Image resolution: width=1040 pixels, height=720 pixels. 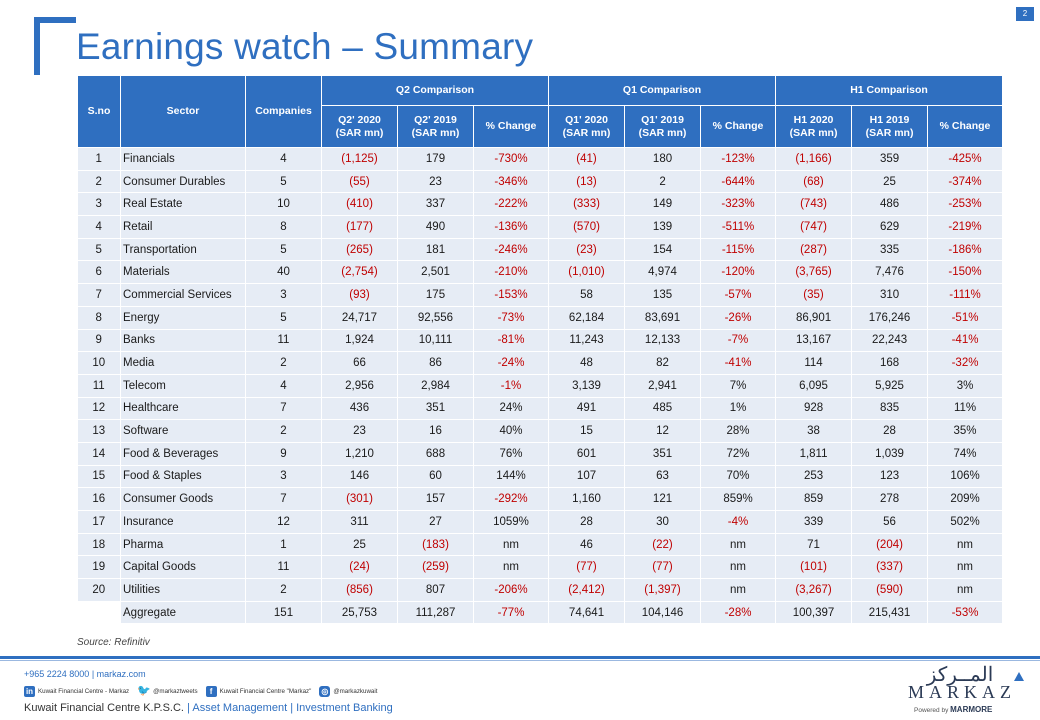 I want to click on value-cell: 215,431, so click(x=890, y=613).